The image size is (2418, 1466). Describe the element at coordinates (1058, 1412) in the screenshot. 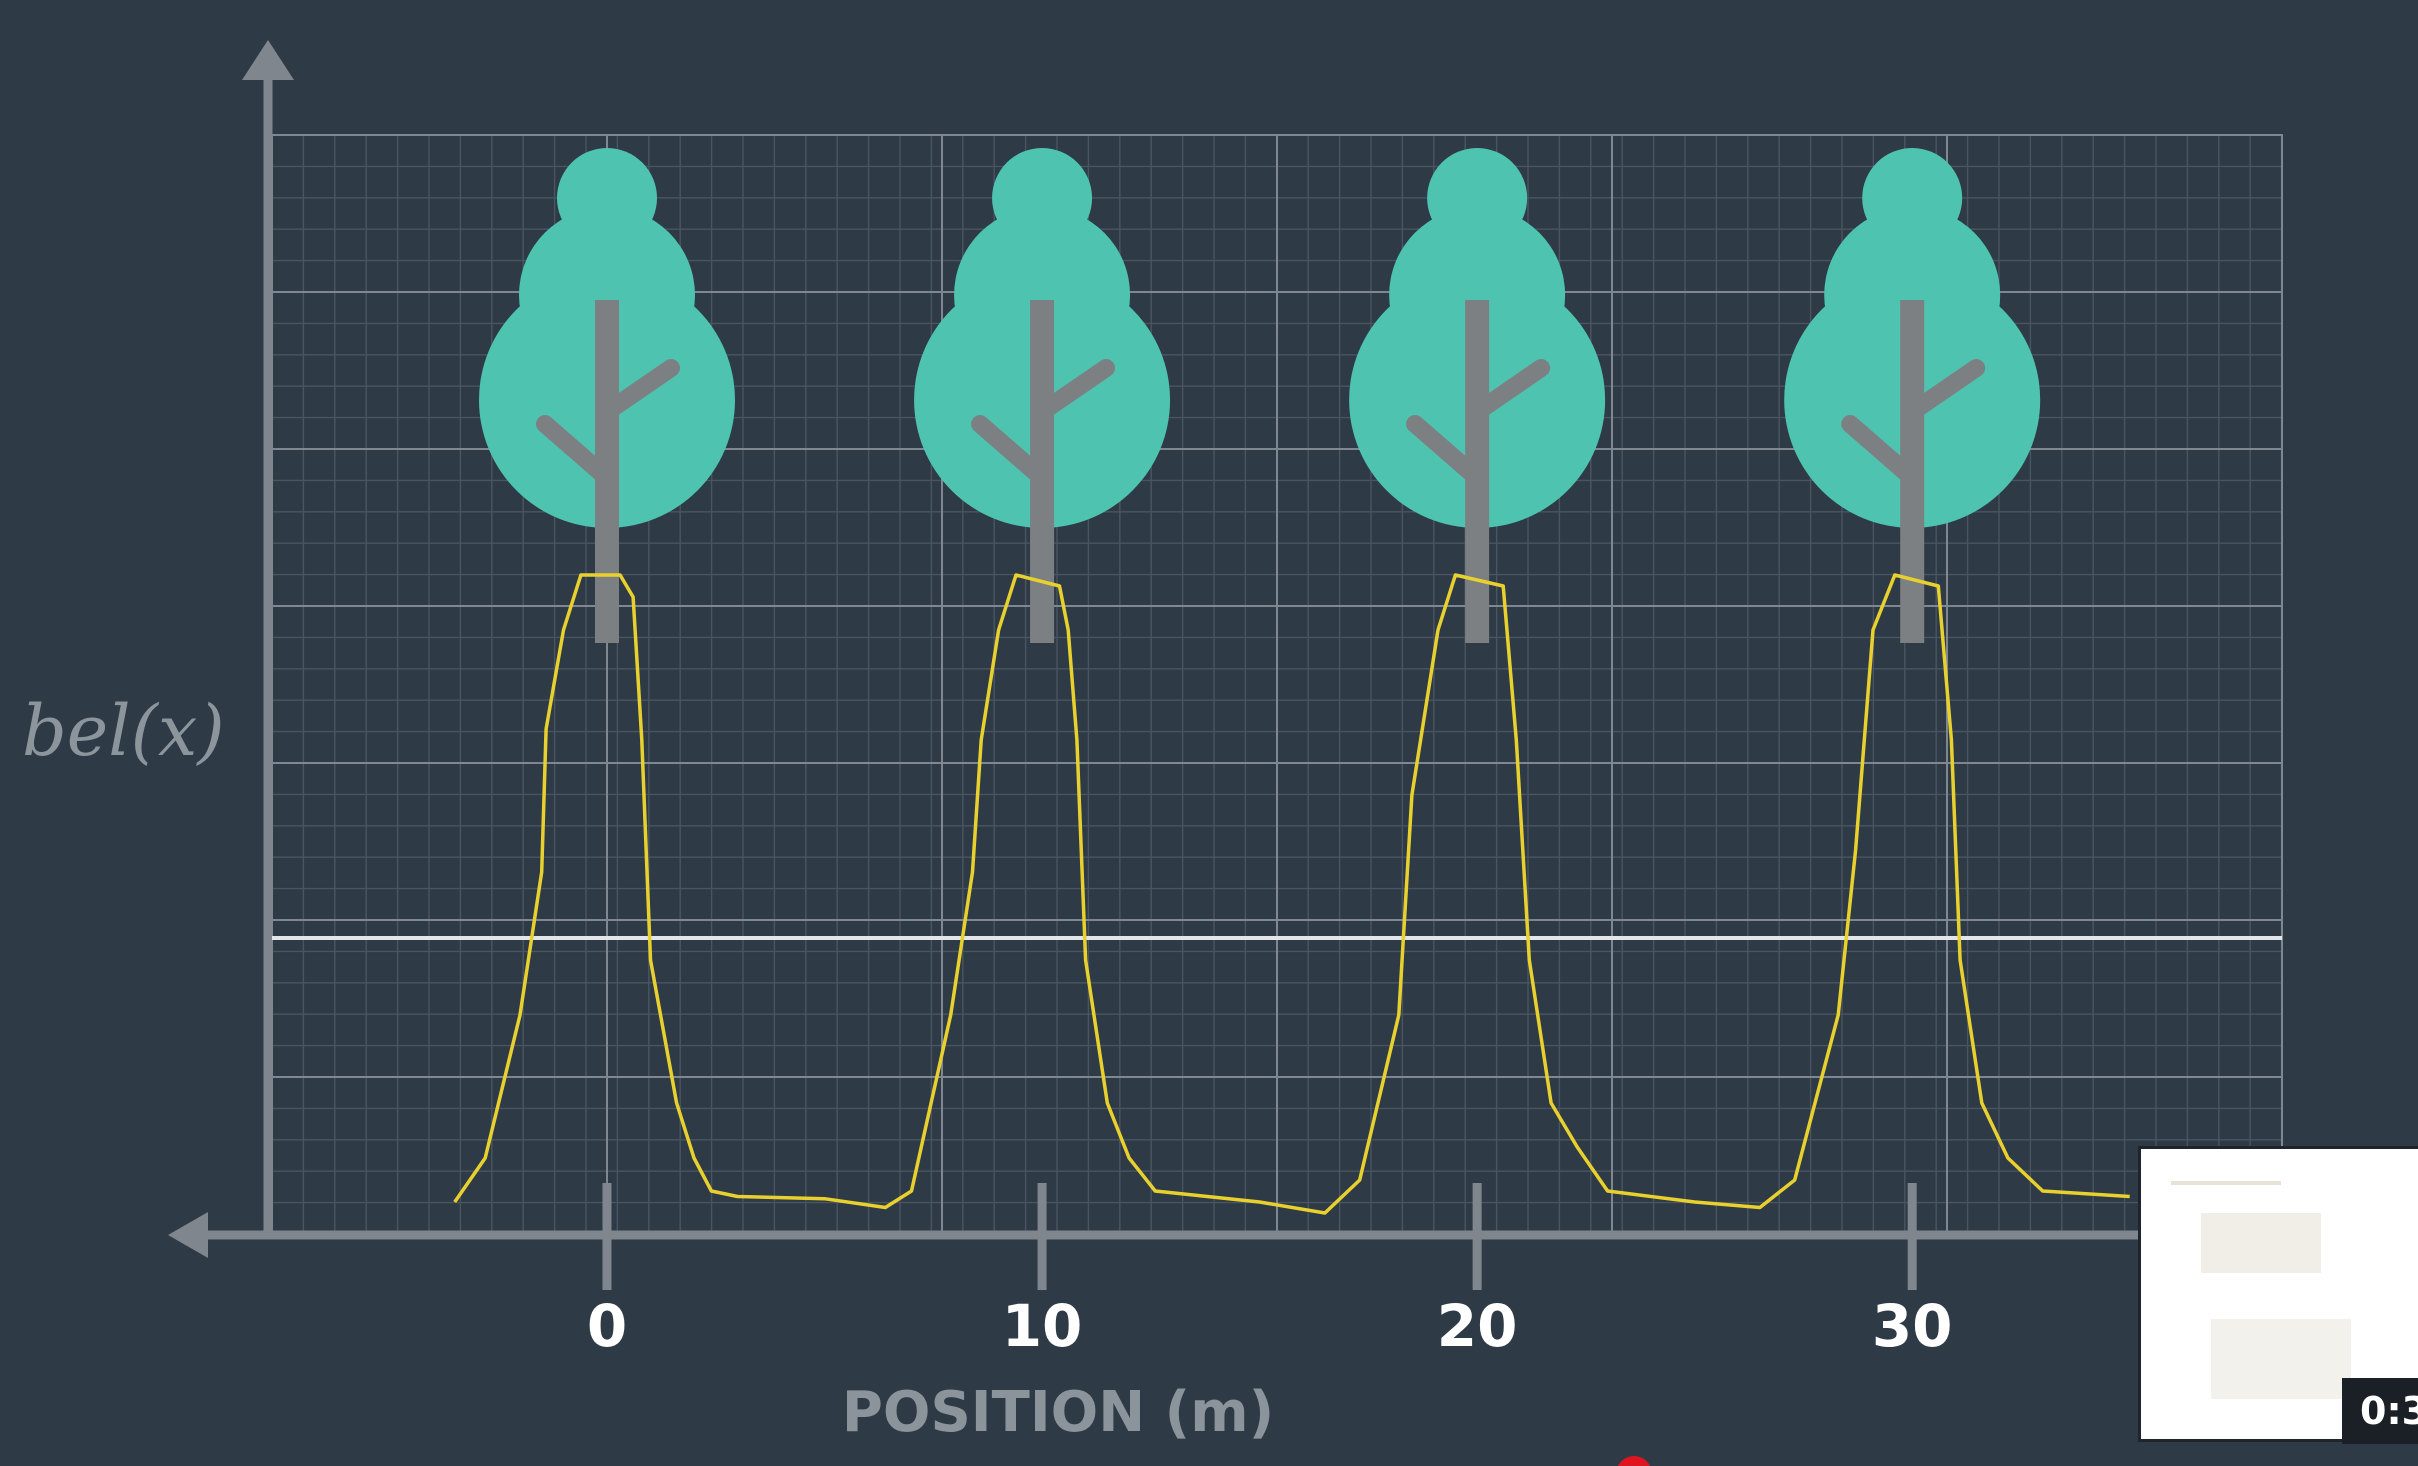

I see `x-axis-label: POSITION (m)` at that location.